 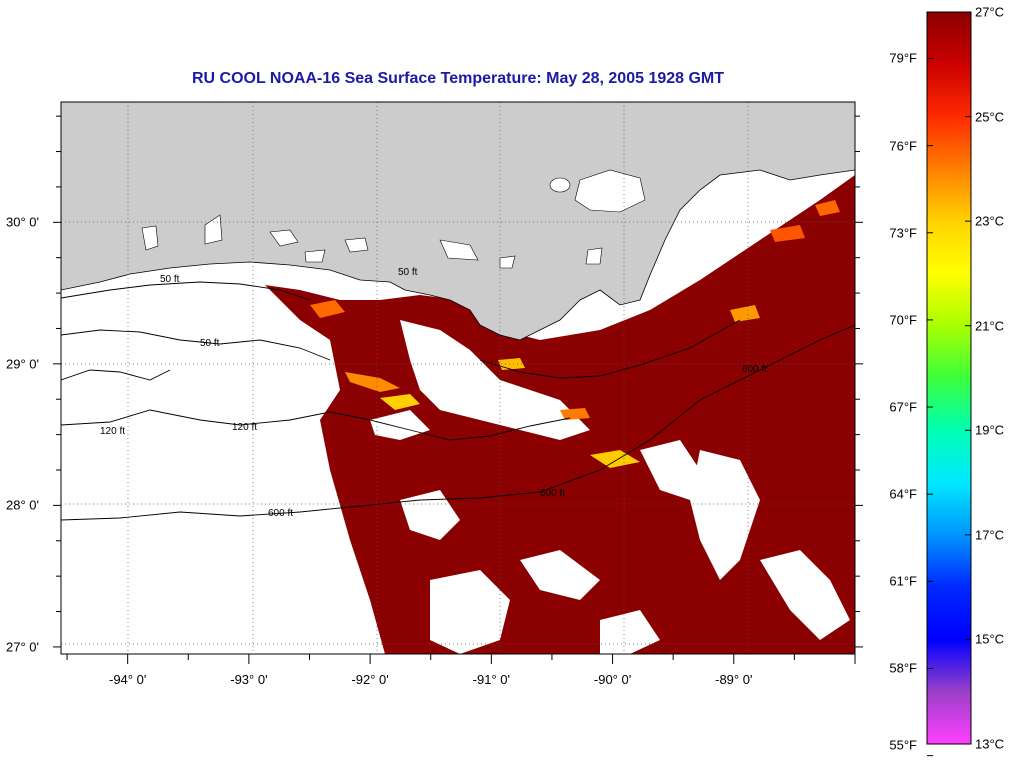 I want to click on lakes, so click(x=393, y=219).